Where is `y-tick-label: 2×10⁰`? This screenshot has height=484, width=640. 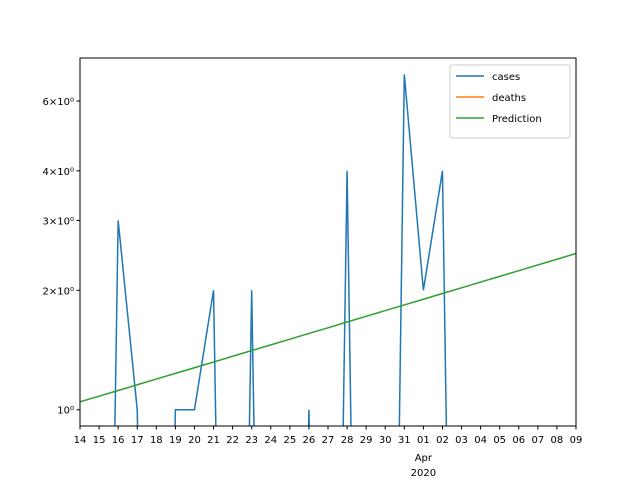
y-tick-label: 2×10⁰ is located at coordinates (58, 291).